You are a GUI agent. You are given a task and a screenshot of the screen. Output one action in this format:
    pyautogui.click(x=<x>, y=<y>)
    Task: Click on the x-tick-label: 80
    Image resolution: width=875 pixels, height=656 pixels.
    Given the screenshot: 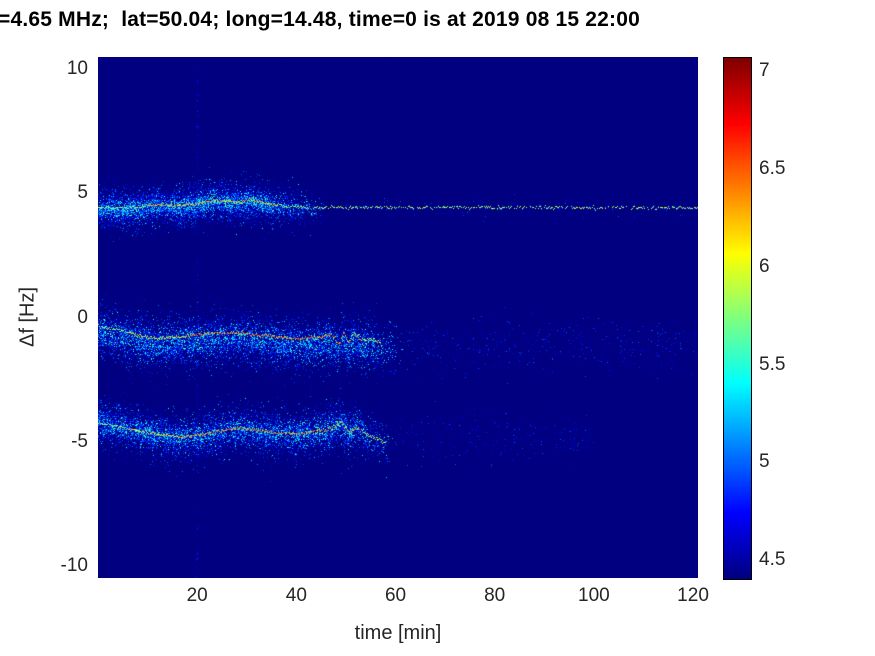 What is the action you would take?
    pyautogui.click(x=495, y=595)
    